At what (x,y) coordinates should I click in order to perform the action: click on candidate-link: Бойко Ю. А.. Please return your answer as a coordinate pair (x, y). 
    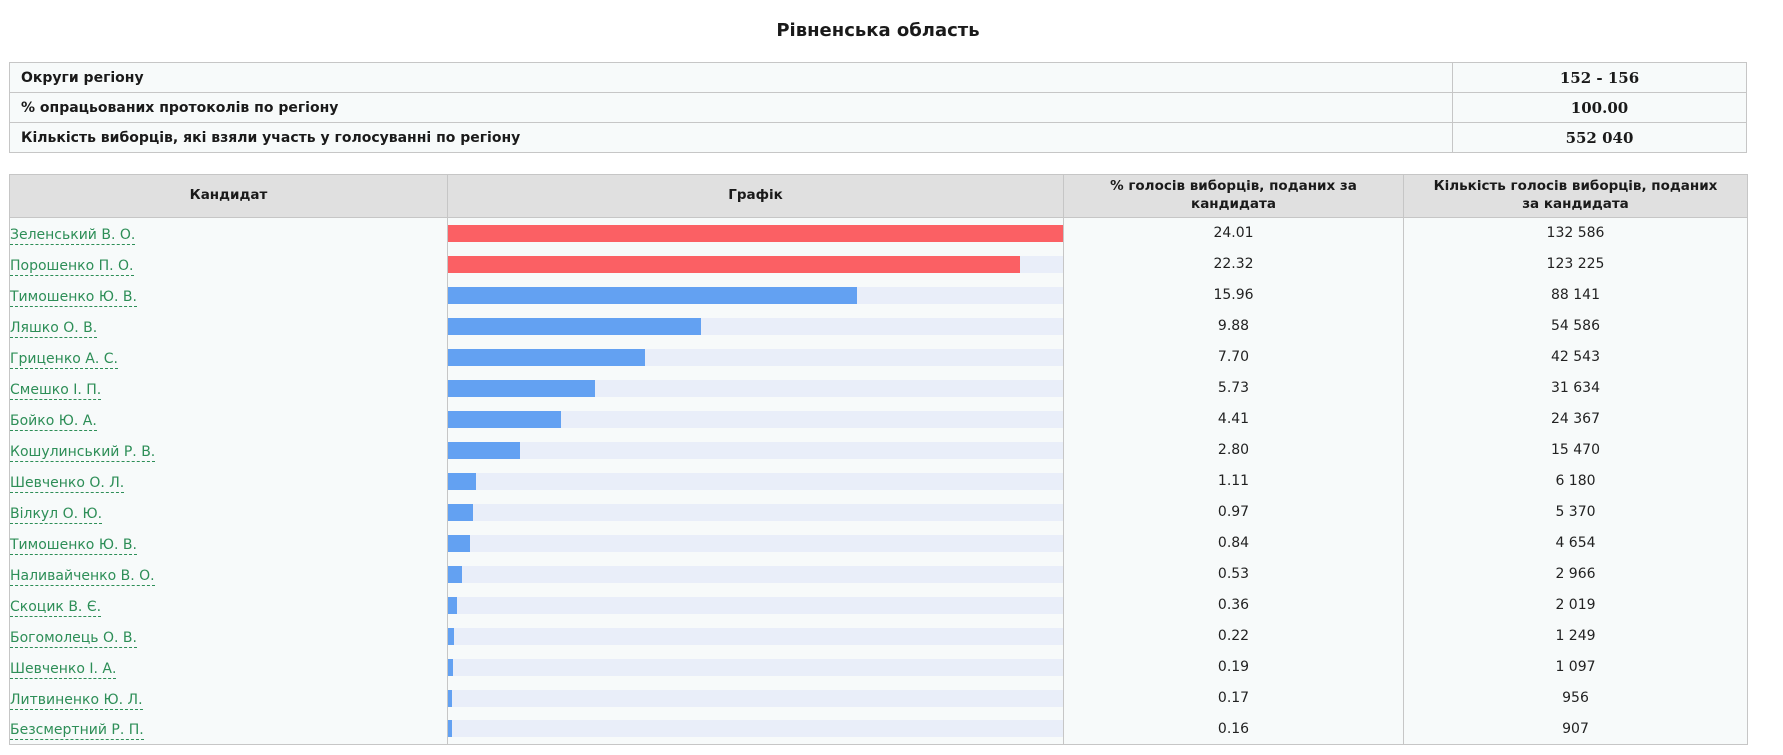
    Looking at the image, I should click on (53, 421).